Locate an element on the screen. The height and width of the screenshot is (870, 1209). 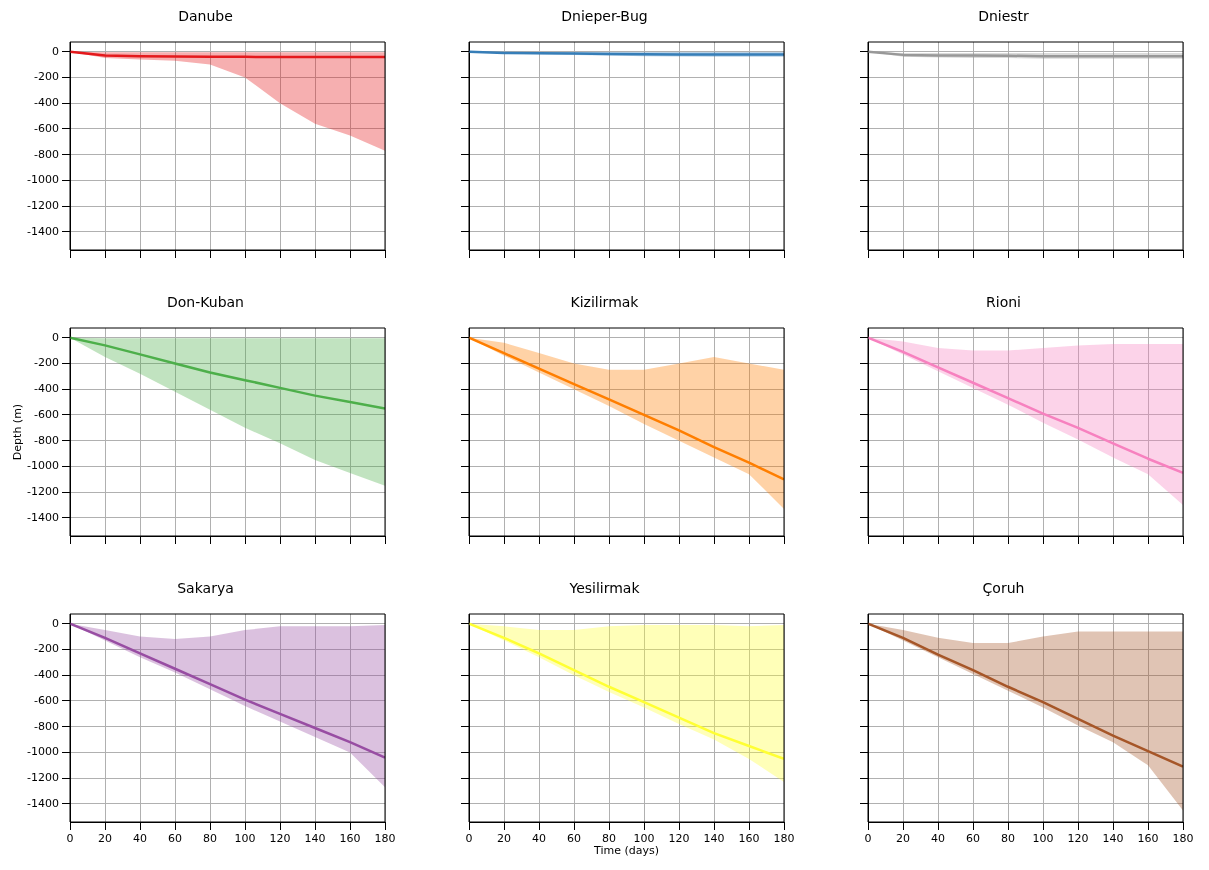
y-axis-title: Depth (m) is located at coordinates (18, 432).